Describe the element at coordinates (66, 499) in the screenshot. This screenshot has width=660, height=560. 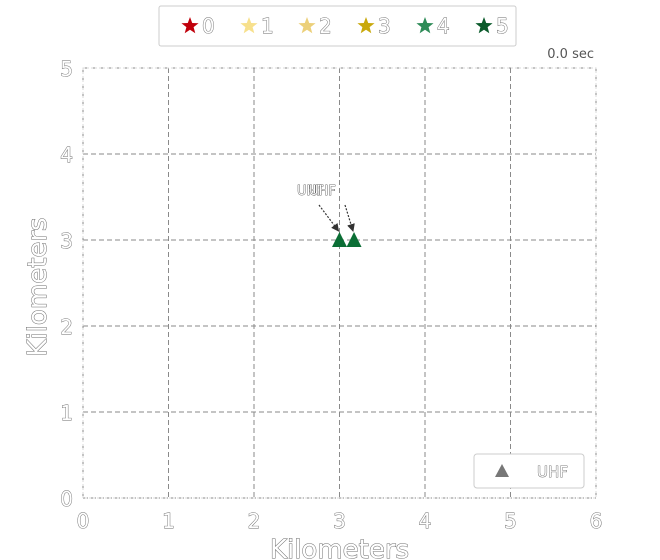
I see `y-tick-label: 0` at that location.